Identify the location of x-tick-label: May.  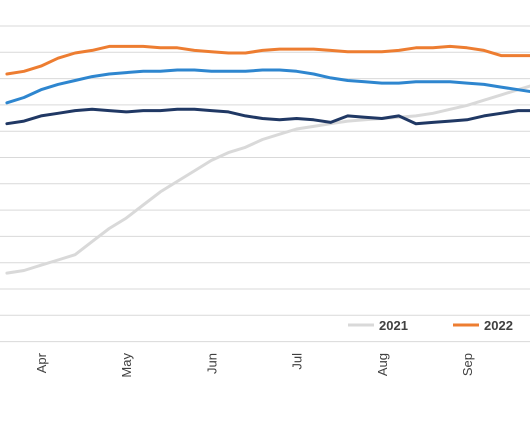
(126, 365).